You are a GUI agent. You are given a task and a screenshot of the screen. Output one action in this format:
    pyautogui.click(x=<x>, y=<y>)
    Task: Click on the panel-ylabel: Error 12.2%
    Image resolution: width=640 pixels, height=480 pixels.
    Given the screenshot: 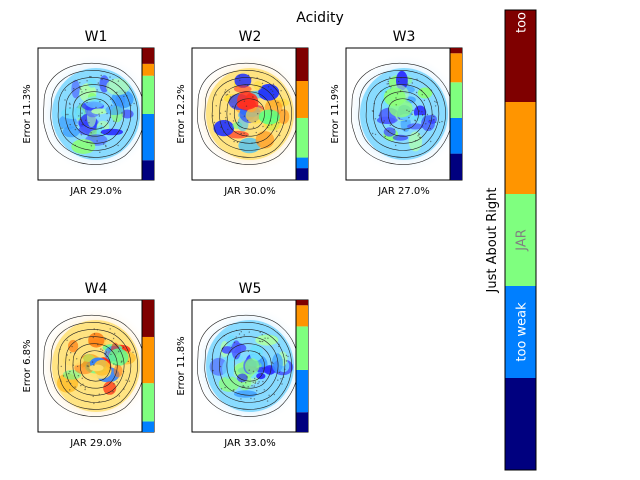 What is the action you would take?
    pyautogui.click(x=181, y=113)
    